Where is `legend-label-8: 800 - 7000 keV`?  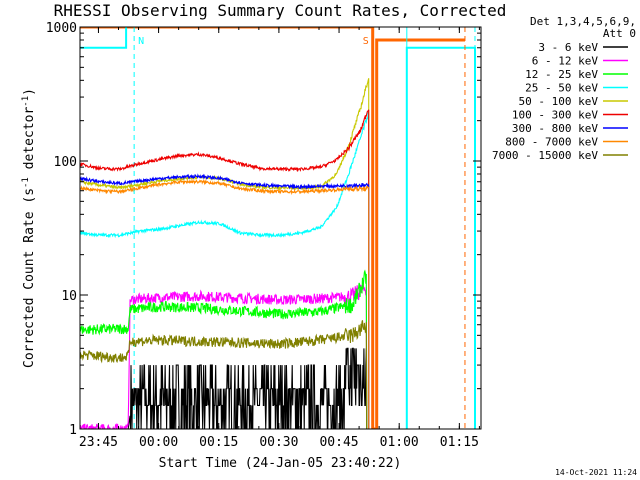
legend-label-8: 800 - 7000 keV is located at coordinates (551, 142).